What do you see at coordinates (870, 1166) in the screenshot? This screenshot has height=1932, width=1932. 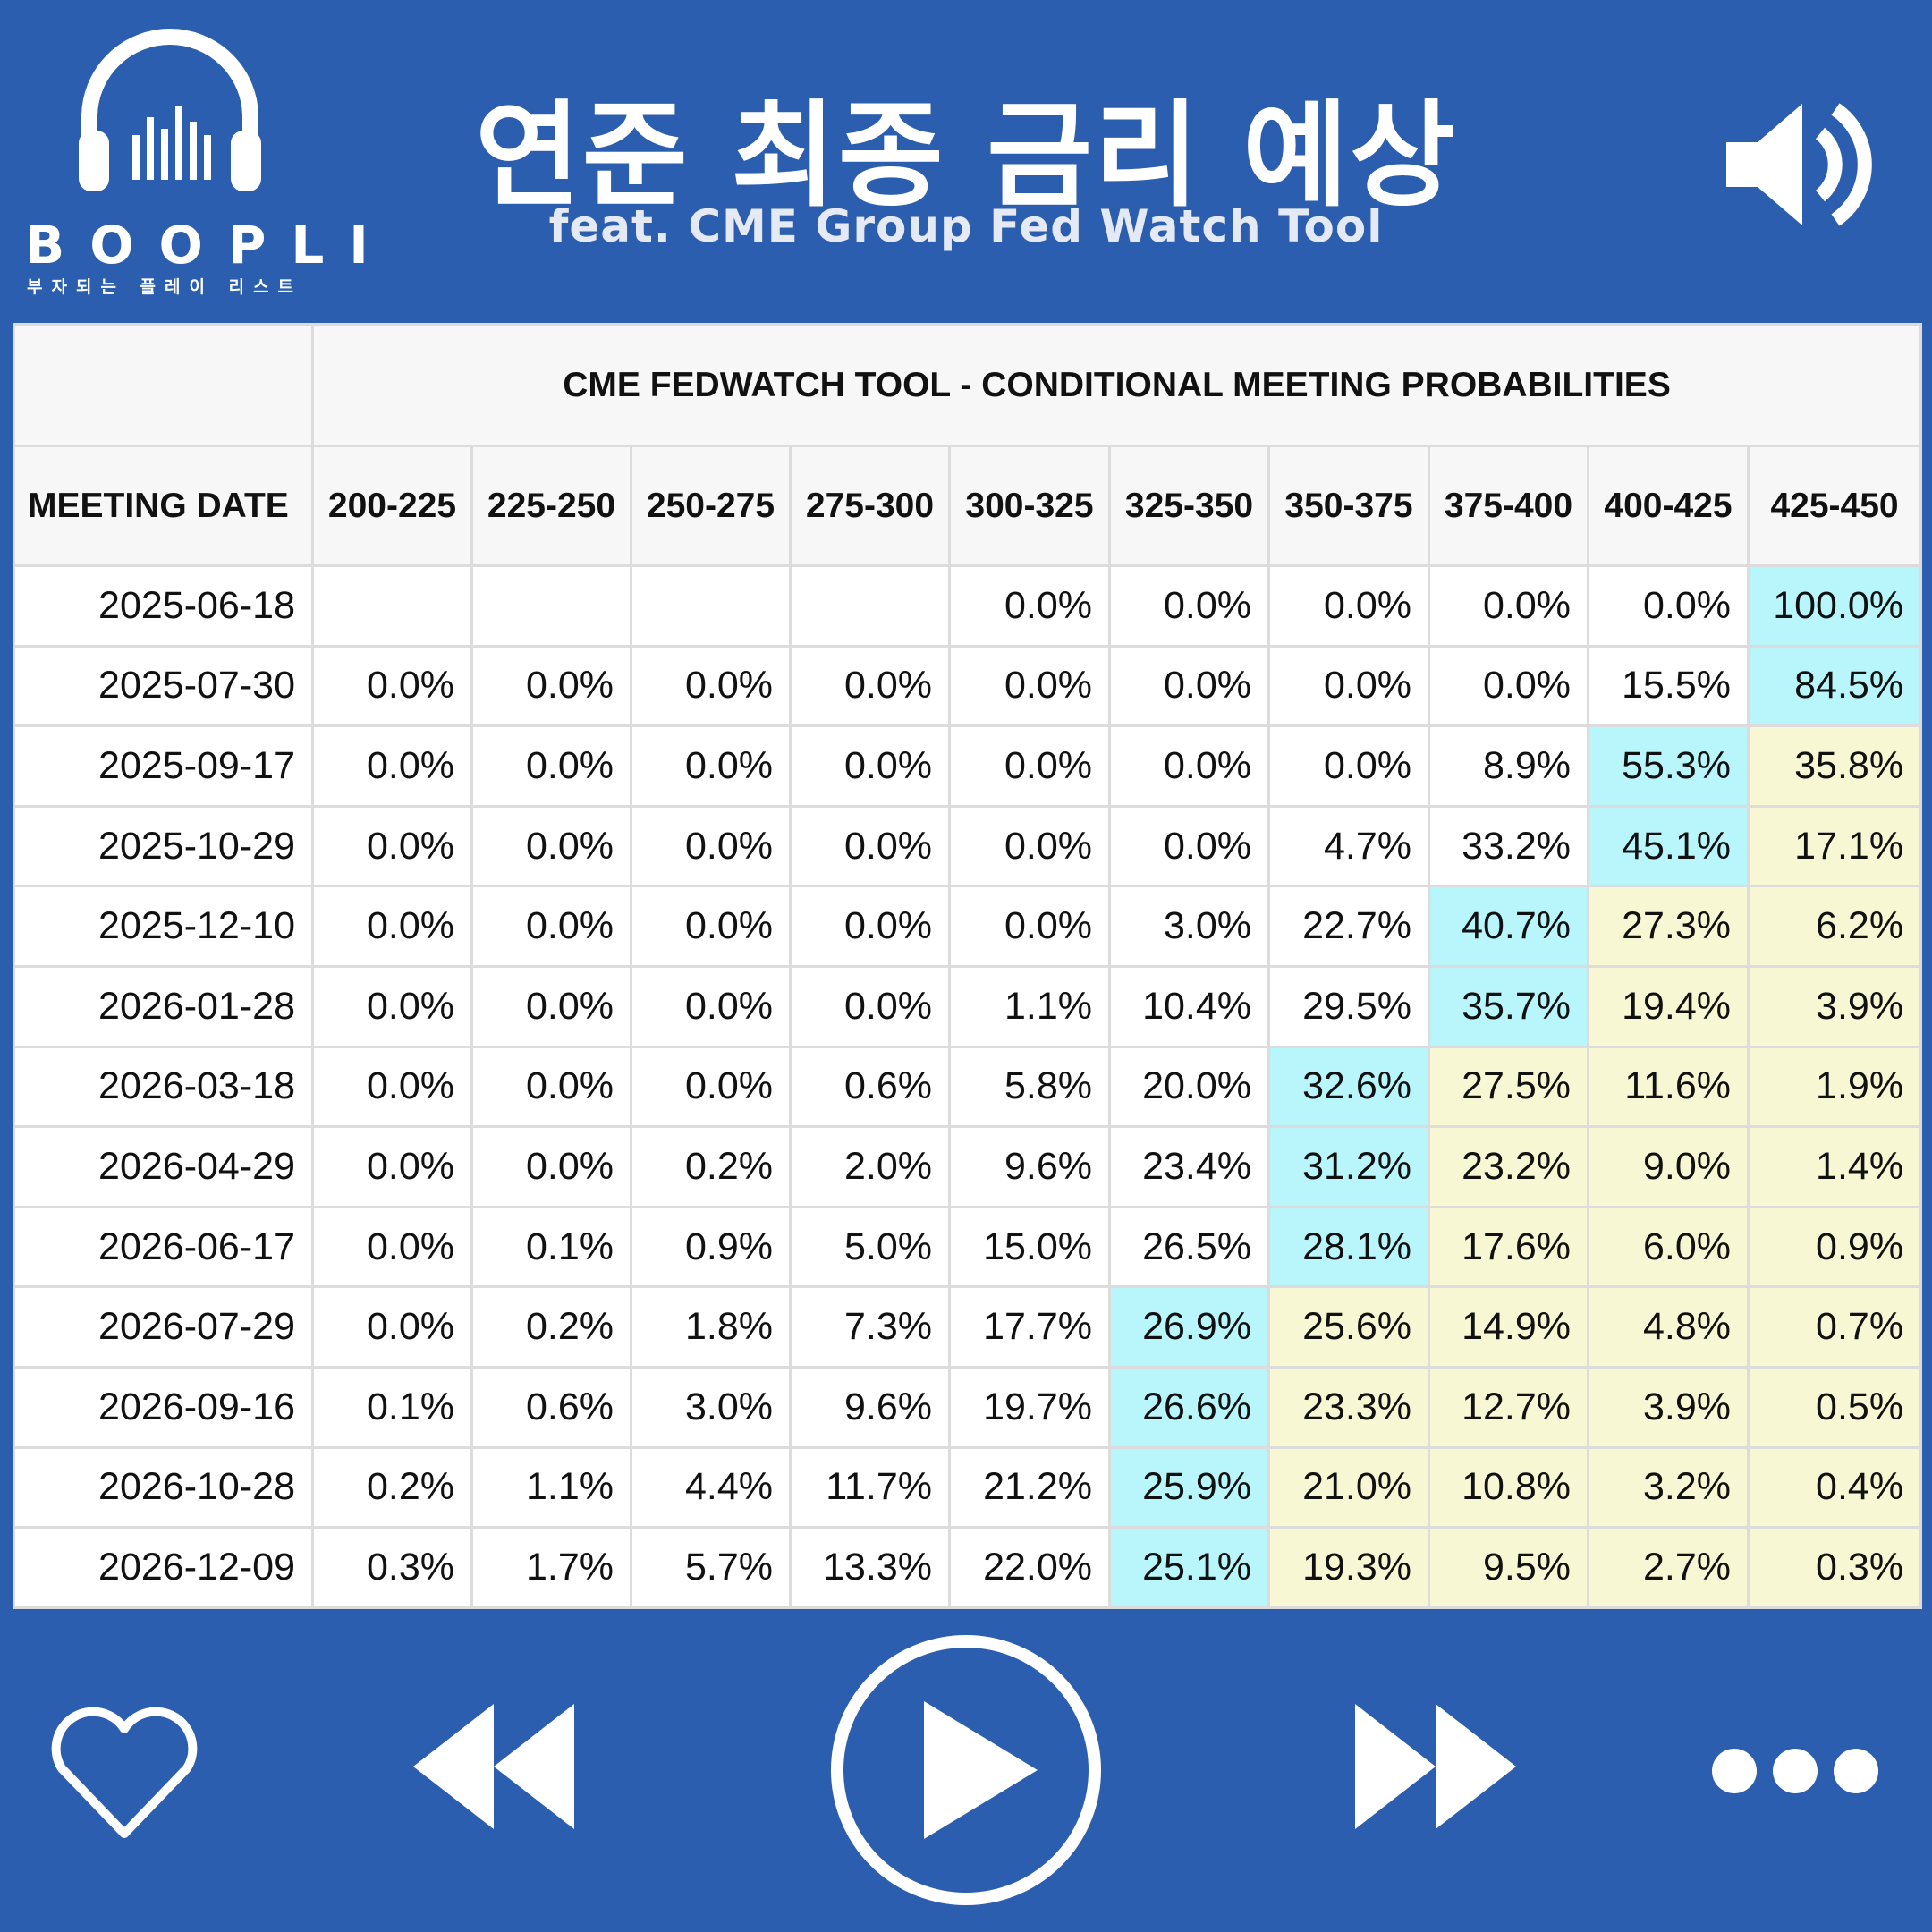 I see `probability-cell: 2.0%` at bounding box center [870, 1166].